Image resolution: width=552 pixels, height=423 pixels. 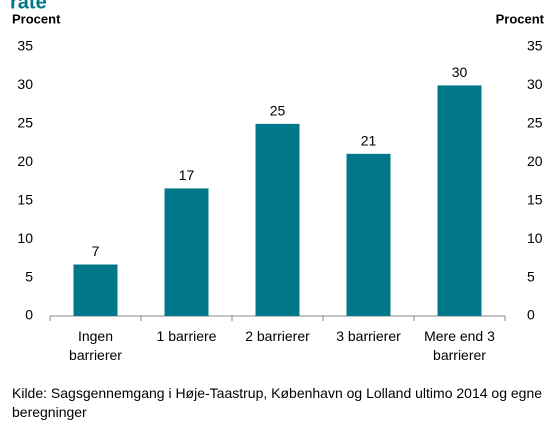 I want to click on y2-tick-label: 20, so click(x=535, y=161).